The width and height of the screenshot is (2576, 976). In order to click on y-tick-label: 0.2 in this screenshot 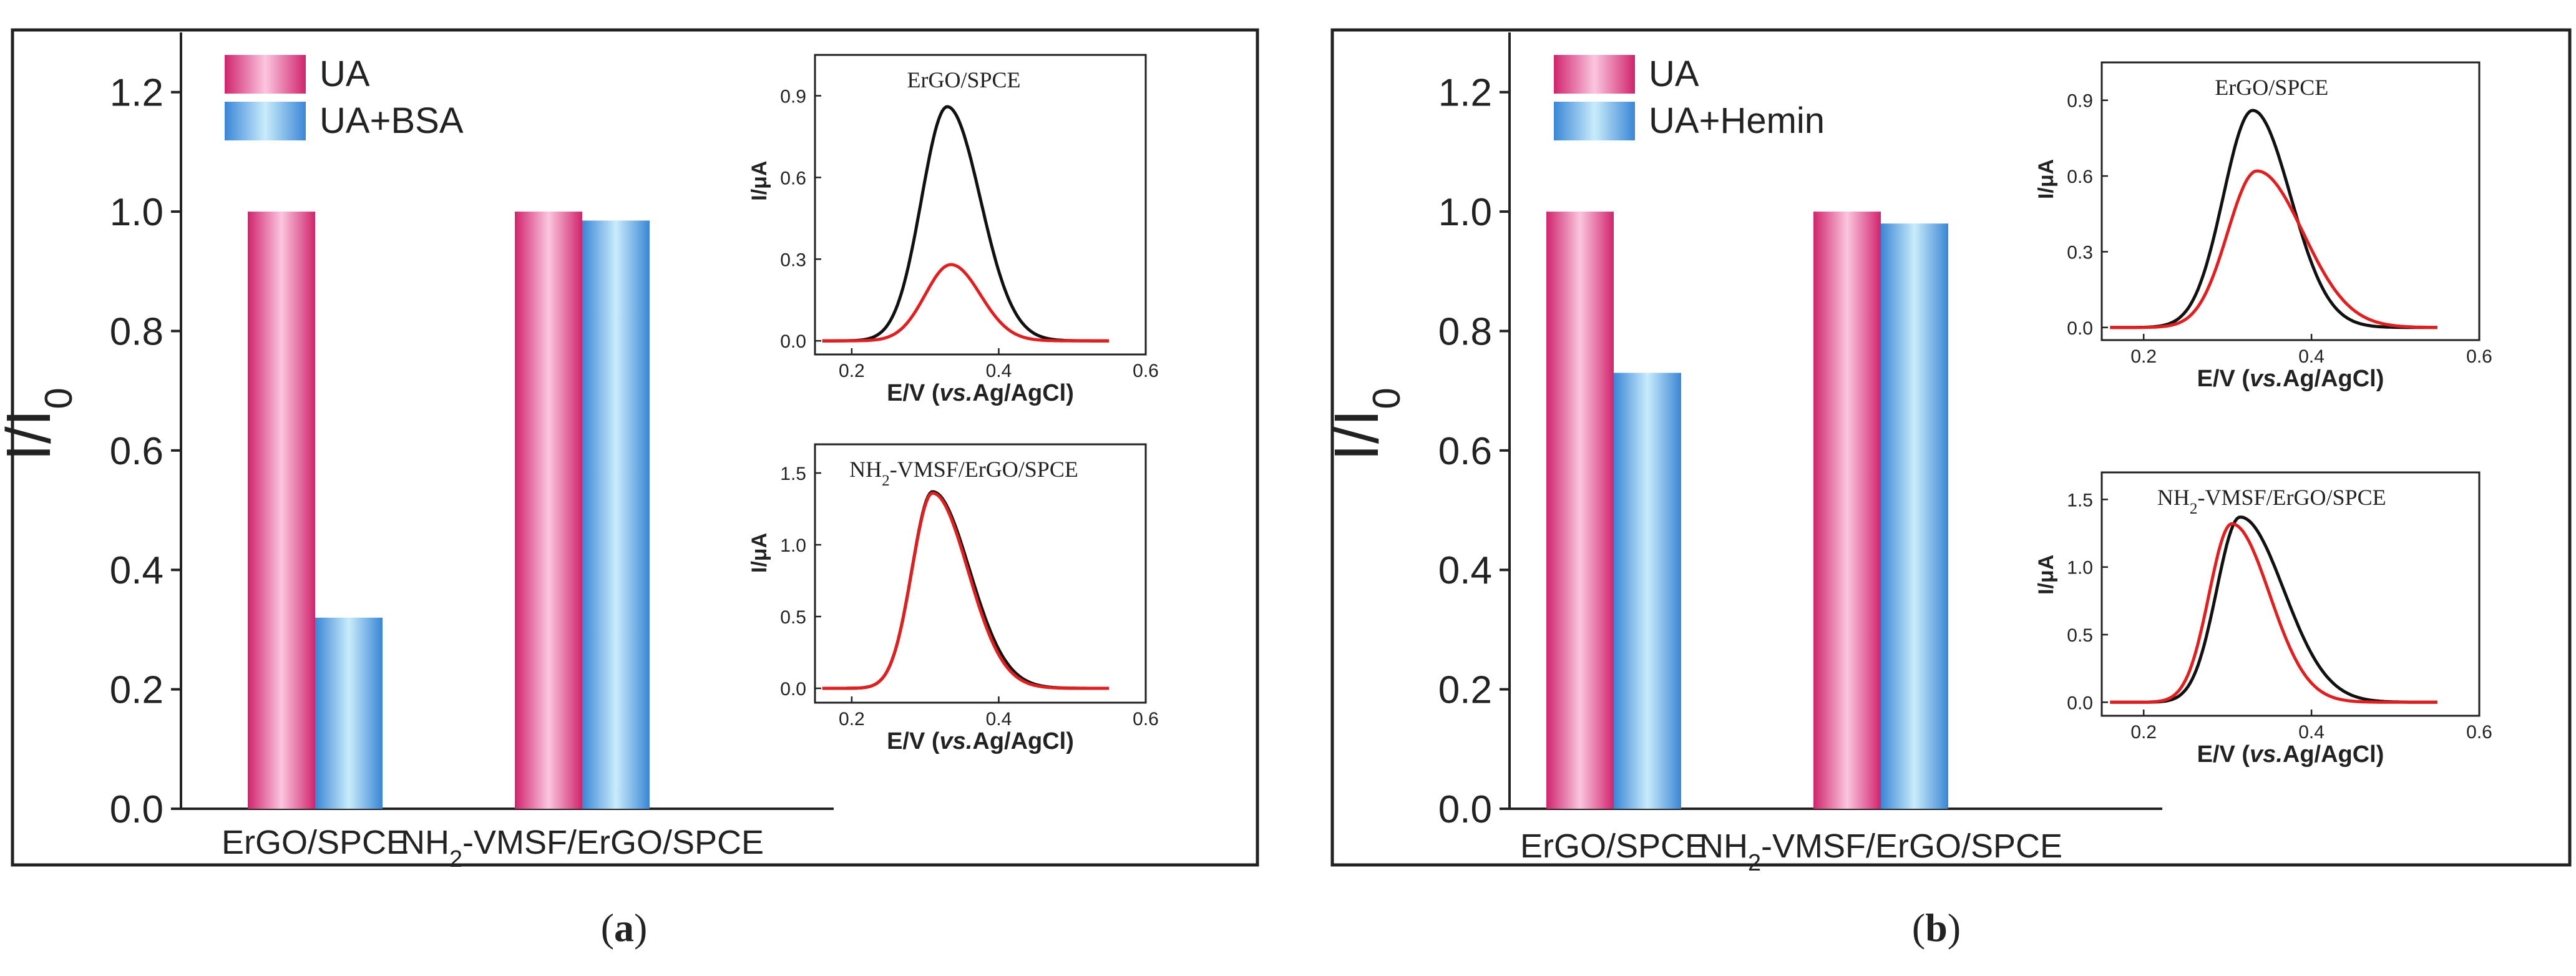, I will do `click(136, 690)`.